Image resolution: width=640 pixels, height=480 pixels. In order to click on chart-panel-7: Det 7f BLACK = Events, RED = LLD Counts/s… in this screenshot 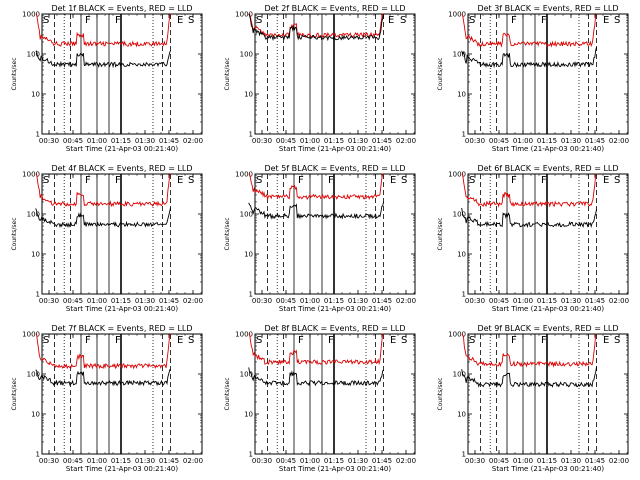, I will do `click(107, 398)`.